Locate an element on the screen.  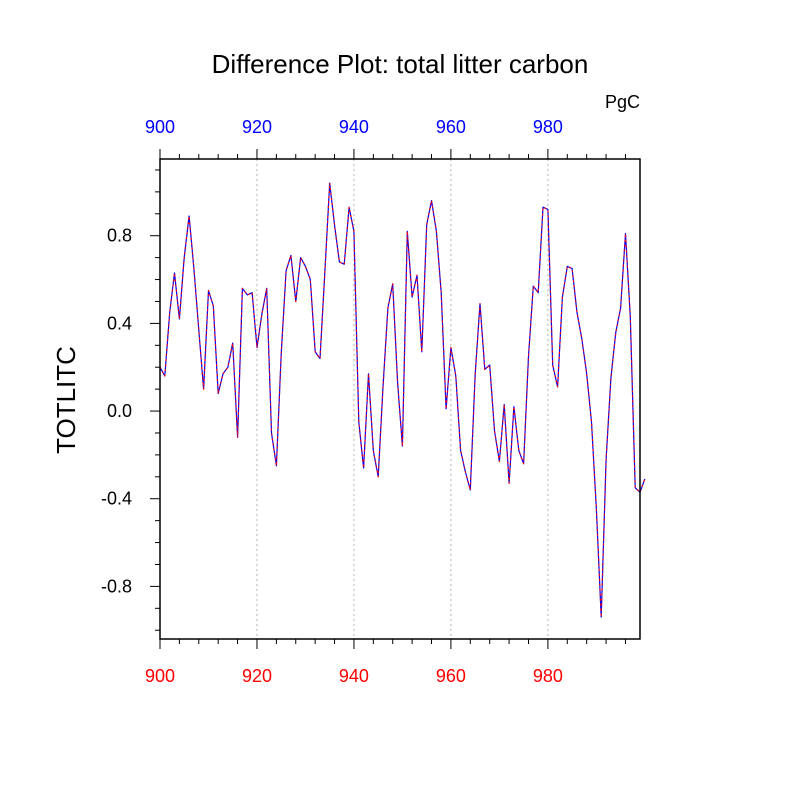
y-tick-label: -0.8 is located at coordinates (116, 586).